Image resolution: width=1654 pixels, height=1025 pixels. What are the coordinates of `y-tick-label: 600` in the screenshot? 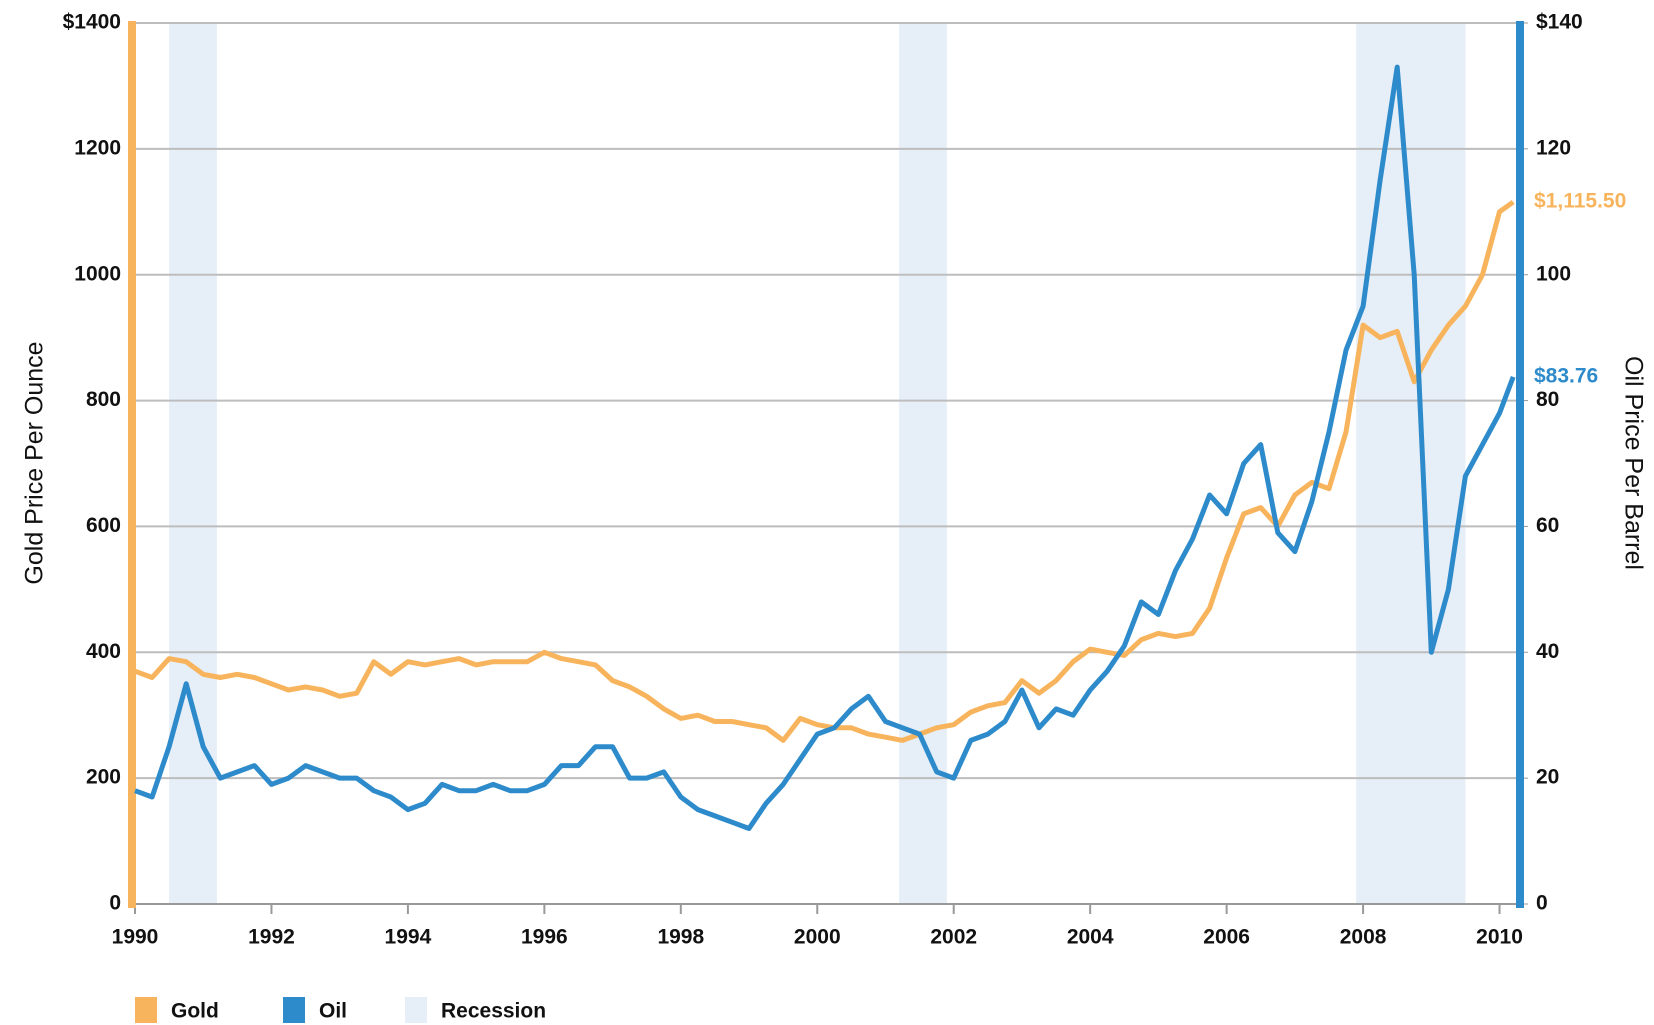 It's located at (103, 525).